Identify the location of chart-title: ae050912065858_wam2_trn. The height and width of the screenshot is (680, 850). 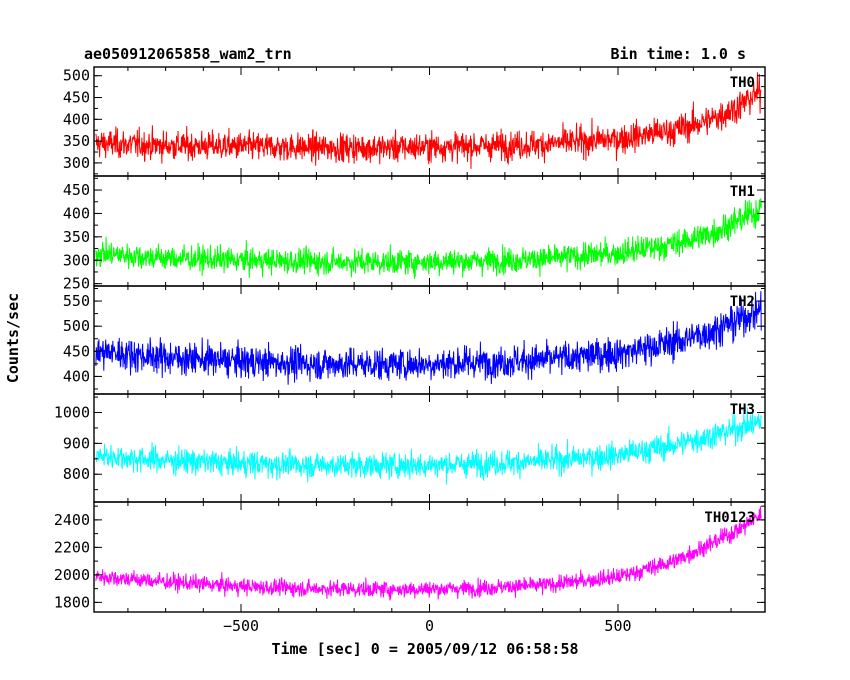
(188, 54).